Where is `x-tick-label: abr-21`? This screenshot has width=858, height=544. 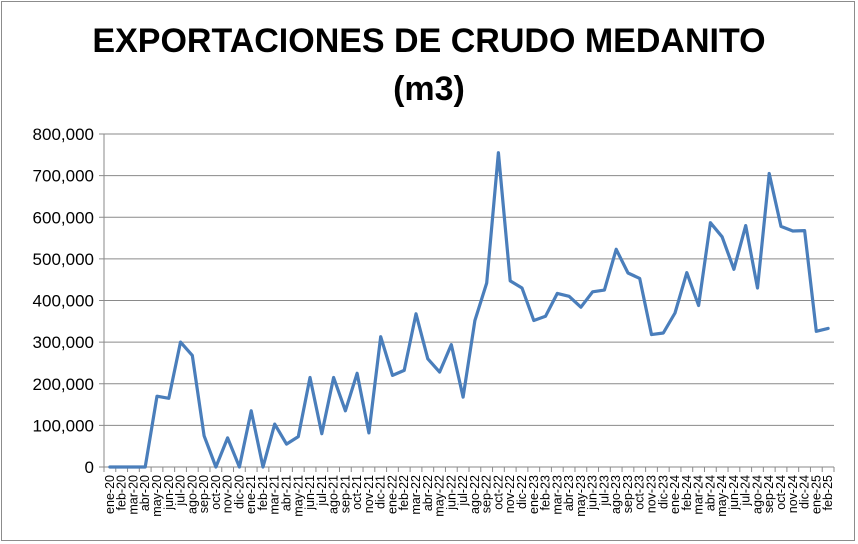 x-tick-label: abr-21 is located at coordinates (287, 493).